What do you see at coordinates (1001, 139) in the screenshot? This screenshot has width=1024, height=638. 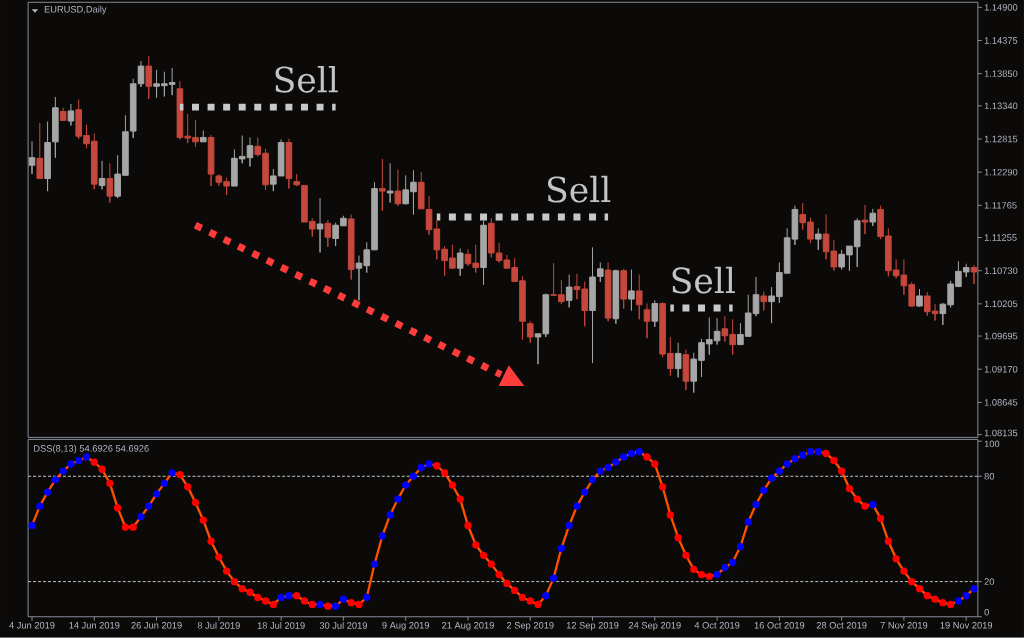 I see `y-tick-label: 1.12815` at bounding box center [1001, 139].